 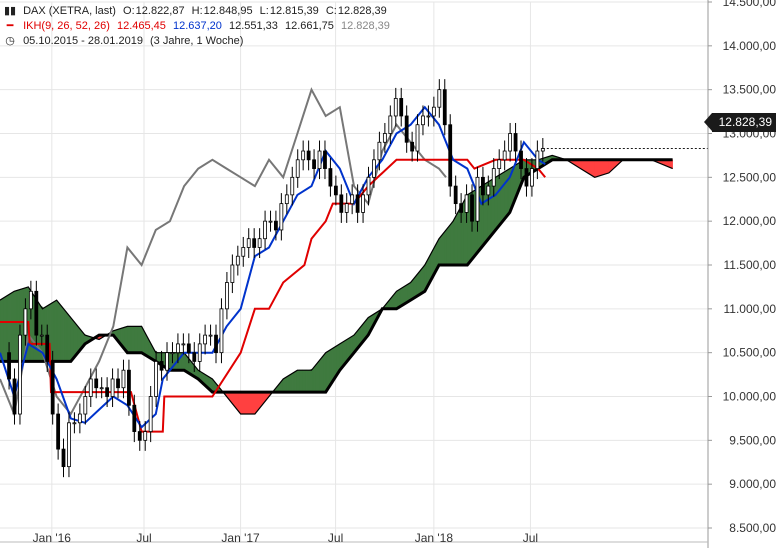 What do you see at coordinates (752, 528) in the screenshot?
I see `y-tick-label: 8.500,00` at bounding box center [752, 528].